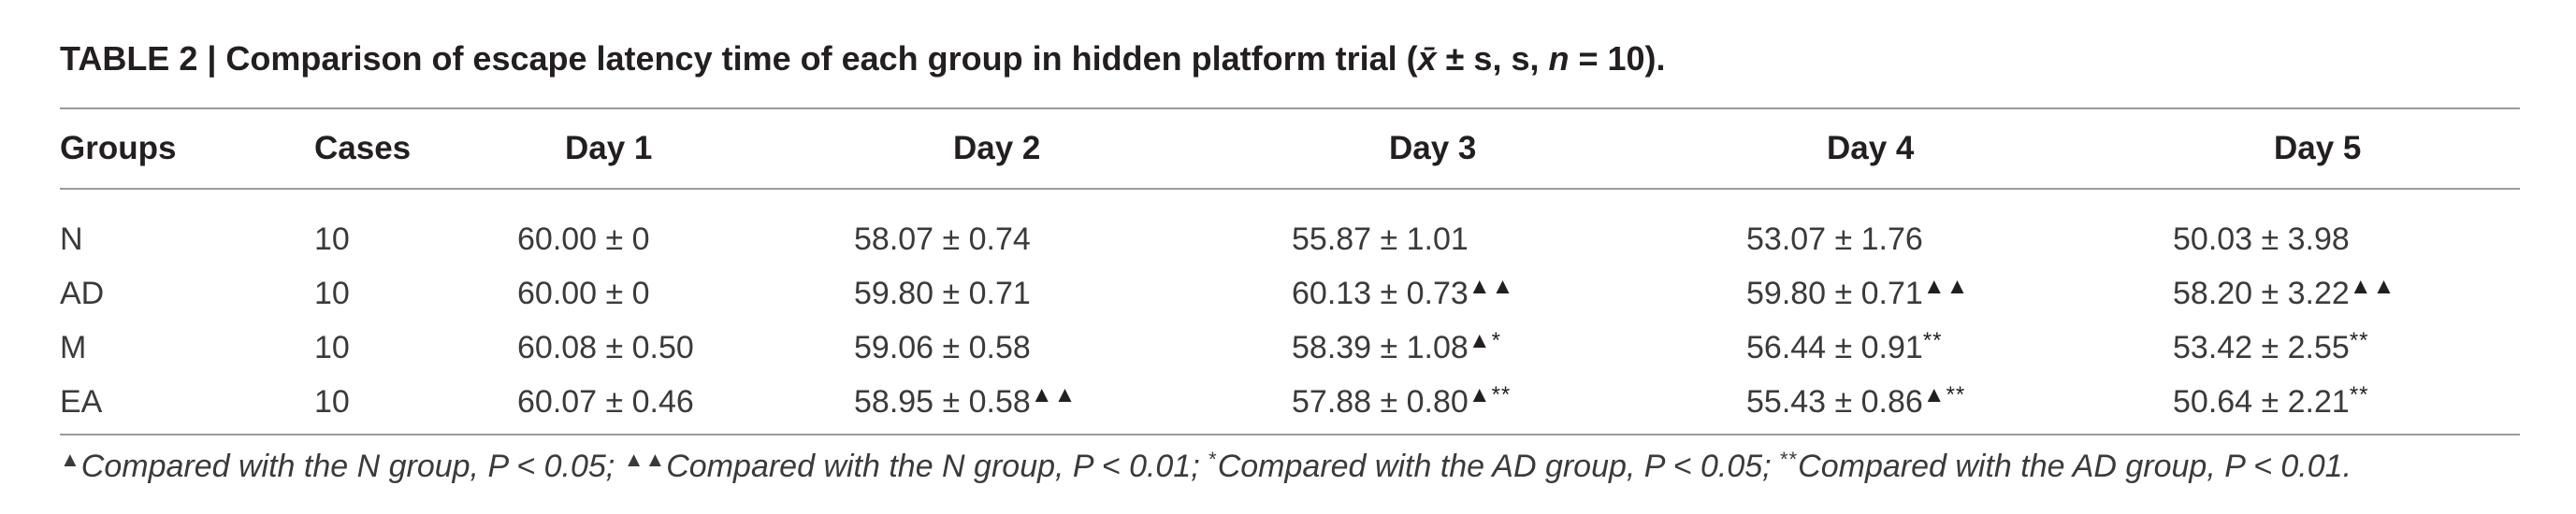  I want to click on footnote-mark: ▲▲, so click(645, 459).